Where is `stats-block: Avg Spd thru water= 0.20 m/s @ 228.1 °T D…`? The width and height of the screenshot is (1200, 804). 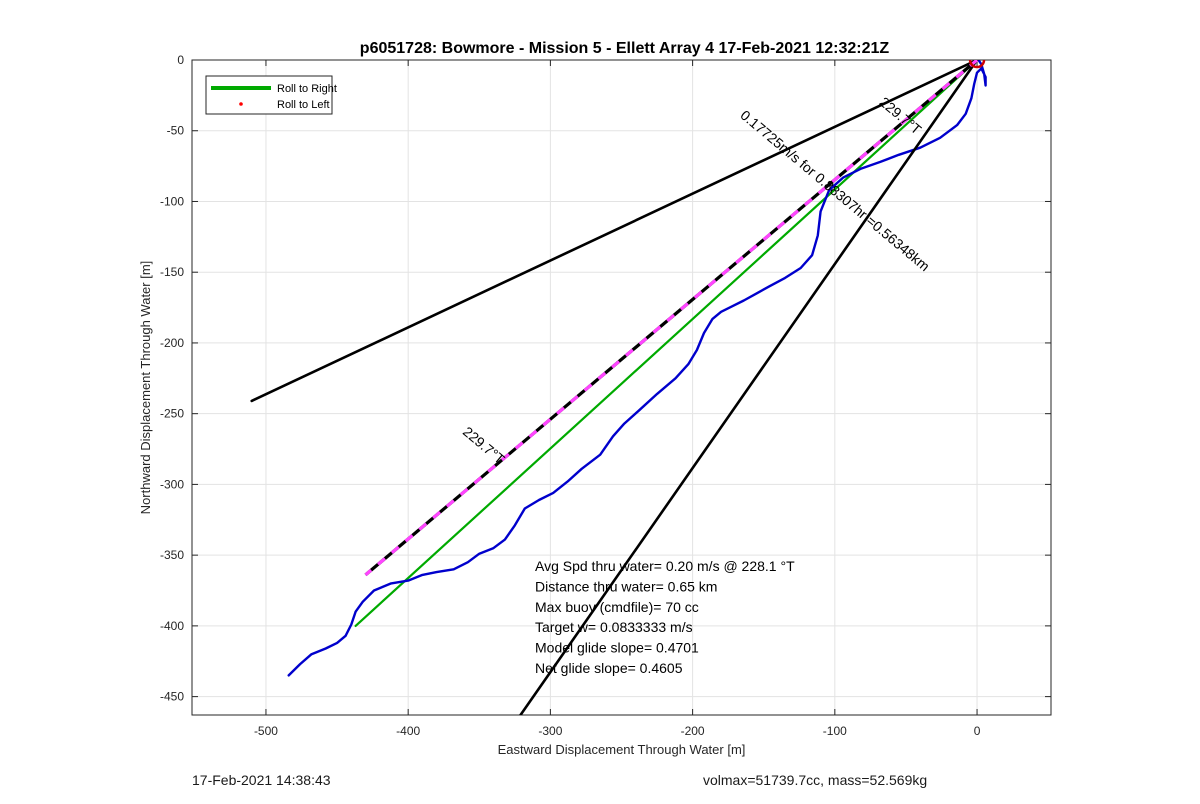
stats-block: Avg Spd thru water= 0.20 m/s @ 228.1 °T D… is located at coordinates (665, 617).